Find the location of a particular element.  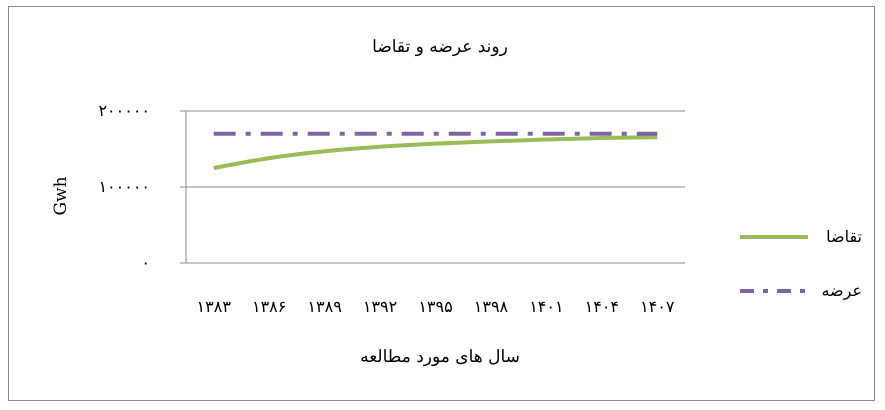

x-tick-label: ۱۳۸۹ is located at coordinates (324, 306).